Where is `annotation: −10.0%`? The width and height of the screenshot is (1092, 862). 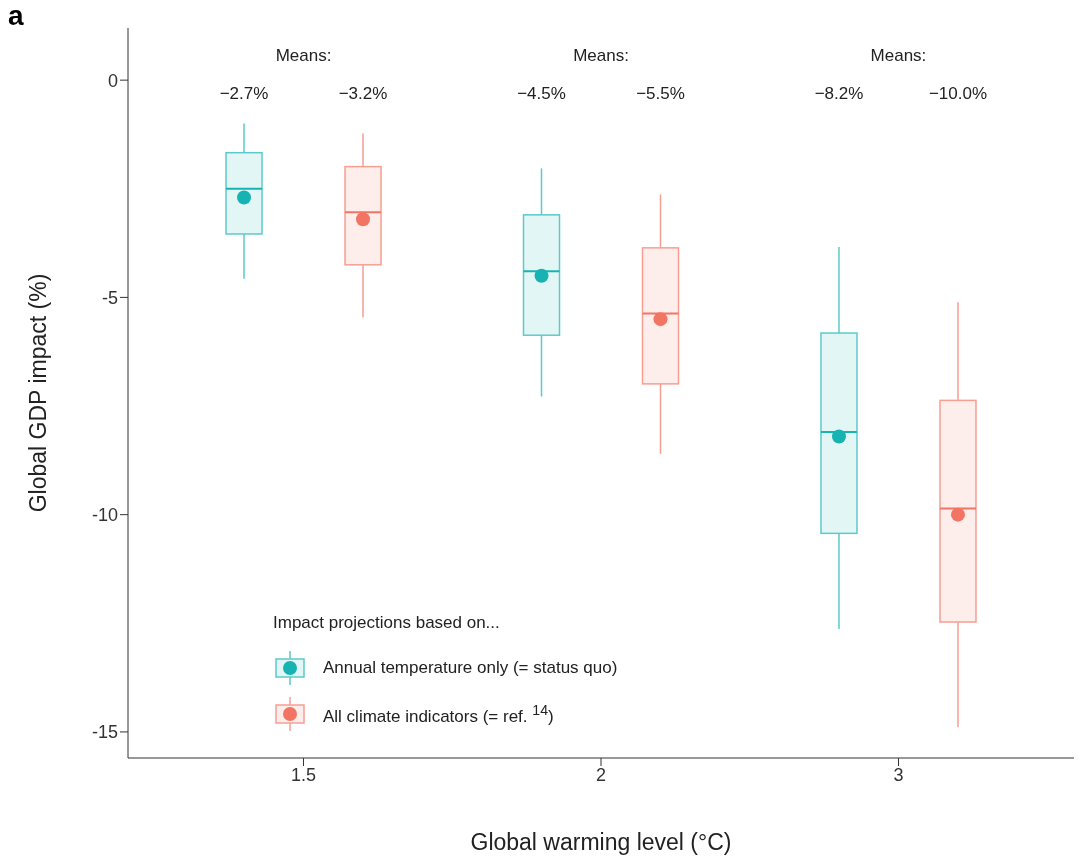
annotation: −10.0% is located at coordinates (958, 94).